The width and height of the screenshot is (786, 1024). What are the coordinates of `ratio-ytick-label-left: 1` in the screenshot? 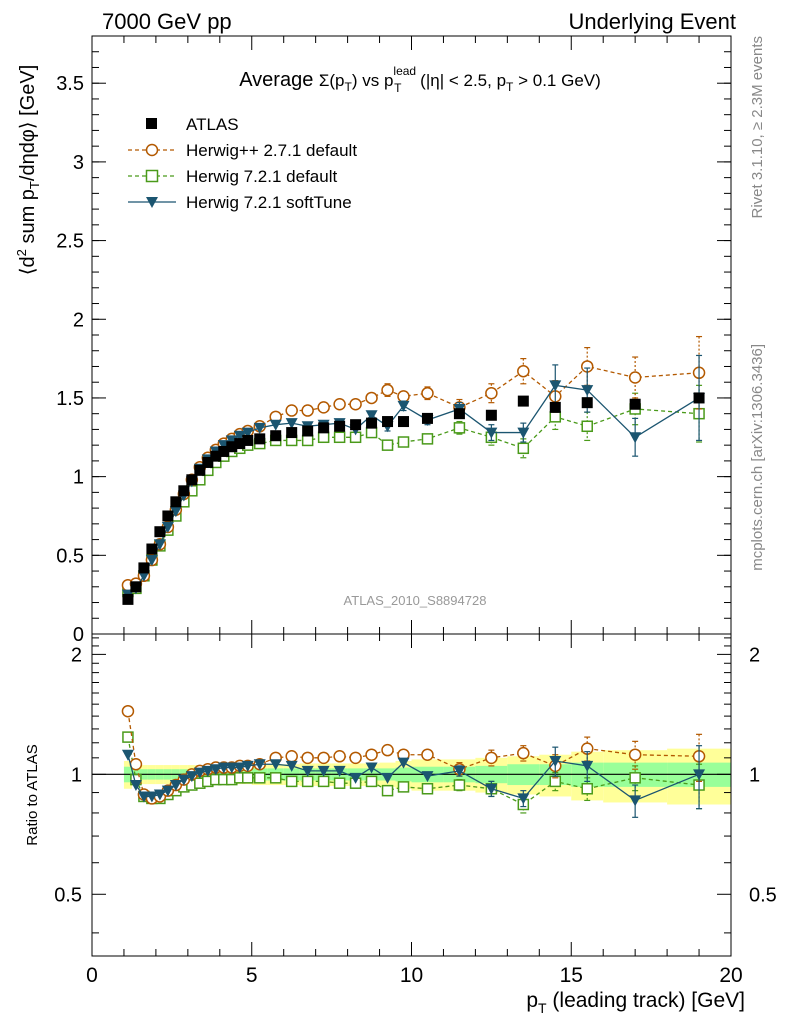 It's located at (76, 775).